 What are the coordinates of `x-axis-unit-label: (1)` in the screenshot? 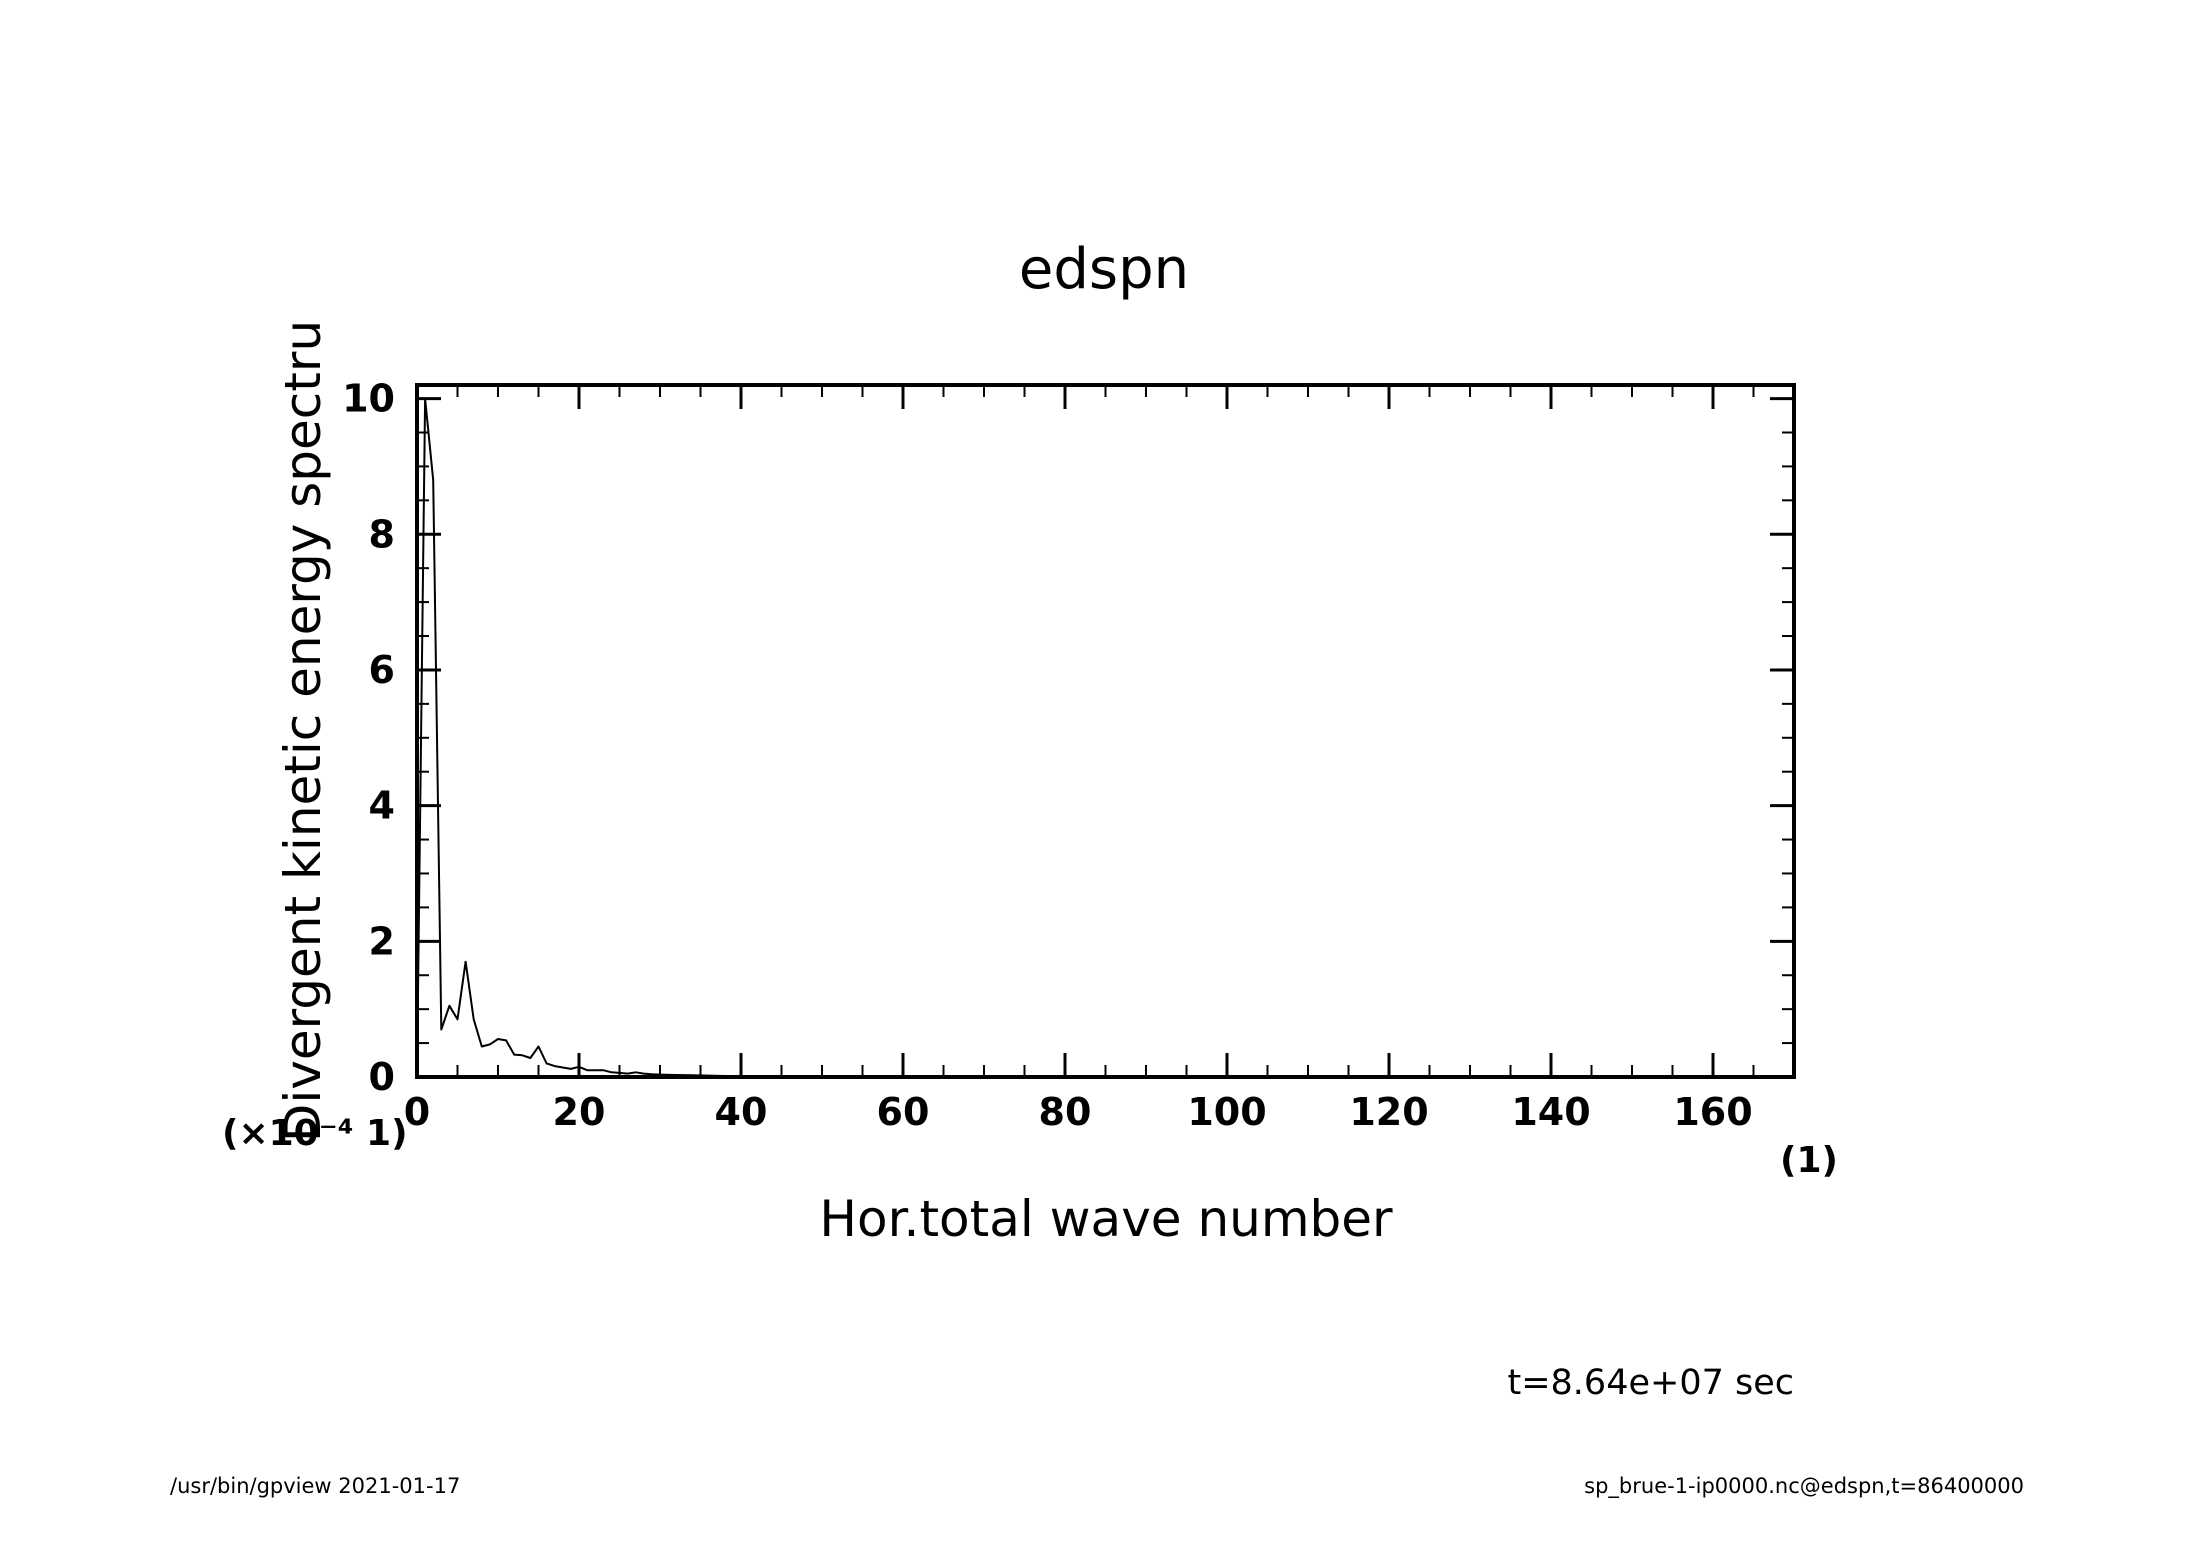 It's located at (1809, 1160).